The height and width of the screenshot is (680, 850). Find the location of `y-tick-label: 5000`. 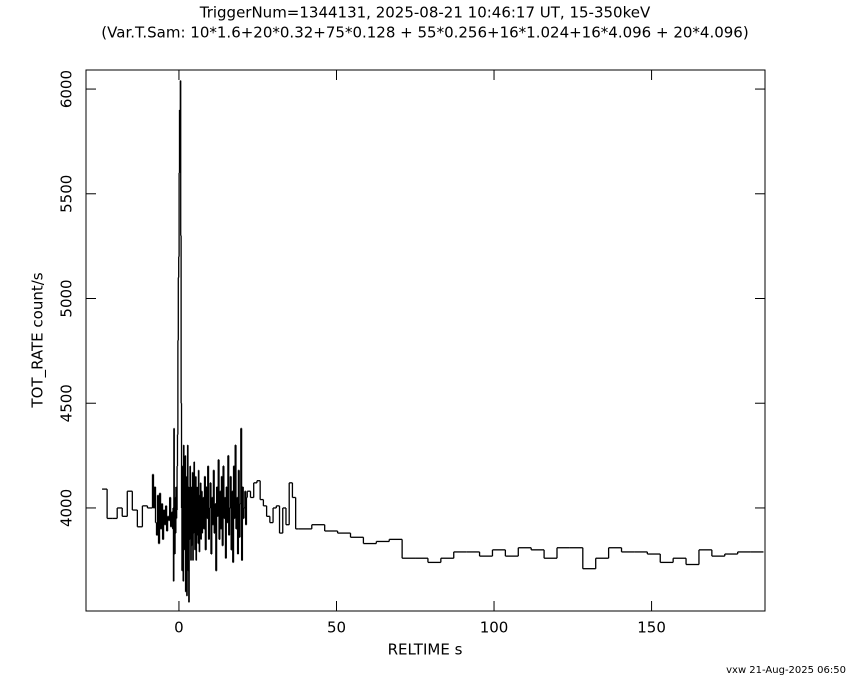

y-tick-label: 5000 is located at coordinates (67, 298).